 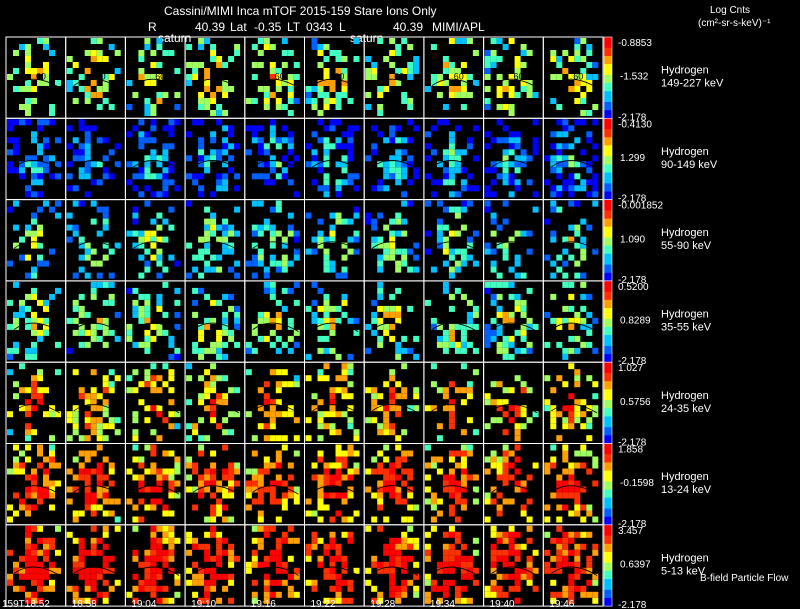 I want to click on bfield-line, so click(x=36, y=246).